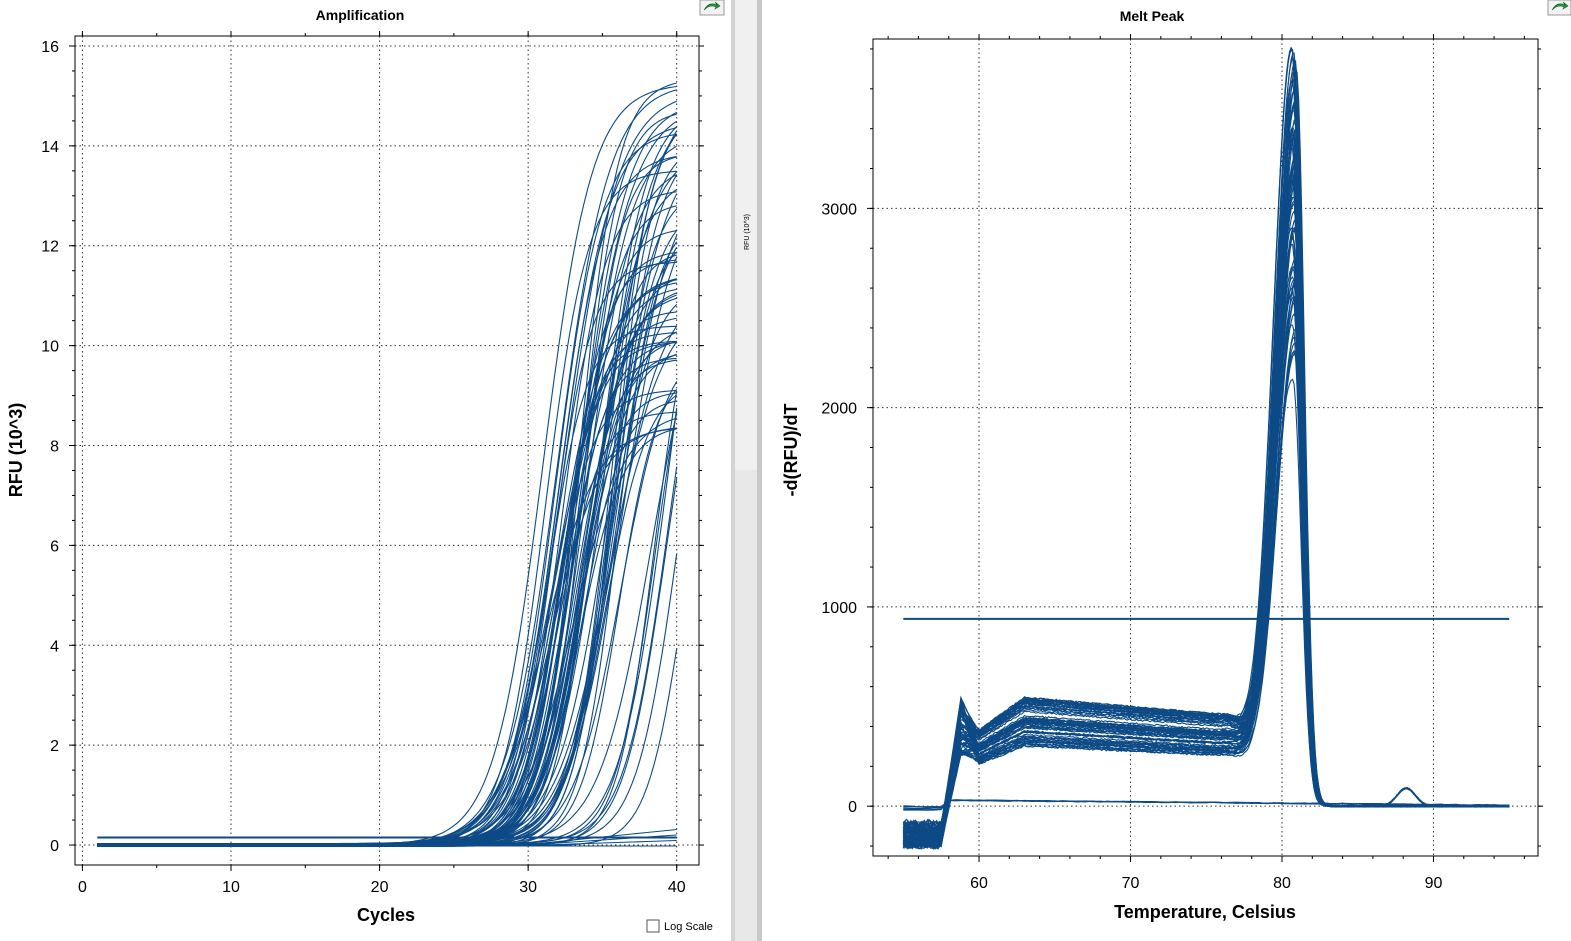  What do you see at coordinates (1205, 912) in the screenshot?
I see `melt-peak-x-axis-title: Temperature, Celsius` at bounding box center [1205, 912].